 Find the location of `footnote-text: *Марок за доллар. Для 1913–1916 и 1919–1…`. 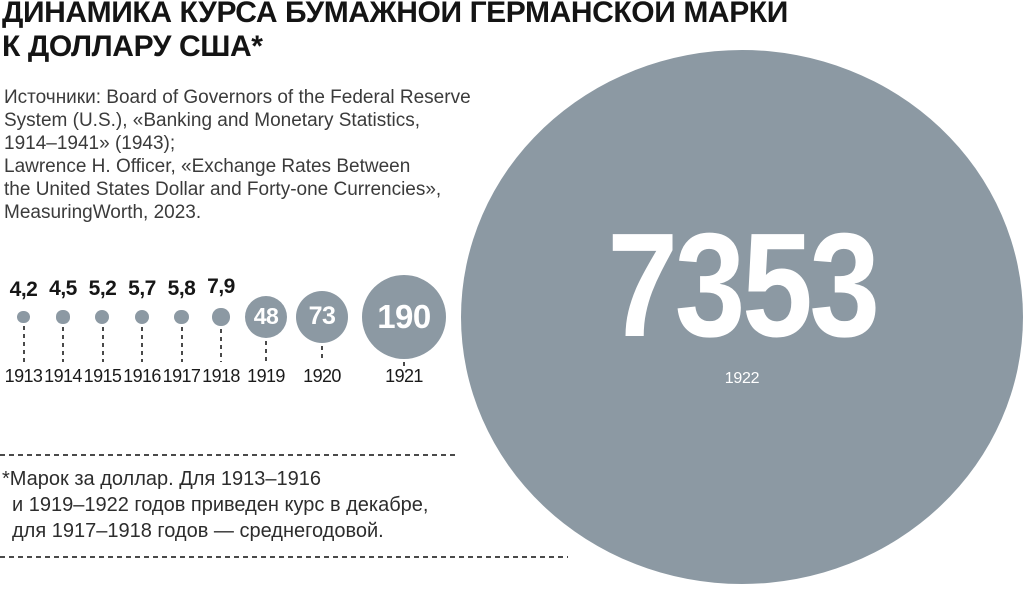

footnote-text: *Марок за доллар. Для 1913–1916 и 1919–1… is located at coordinates (215, 505).